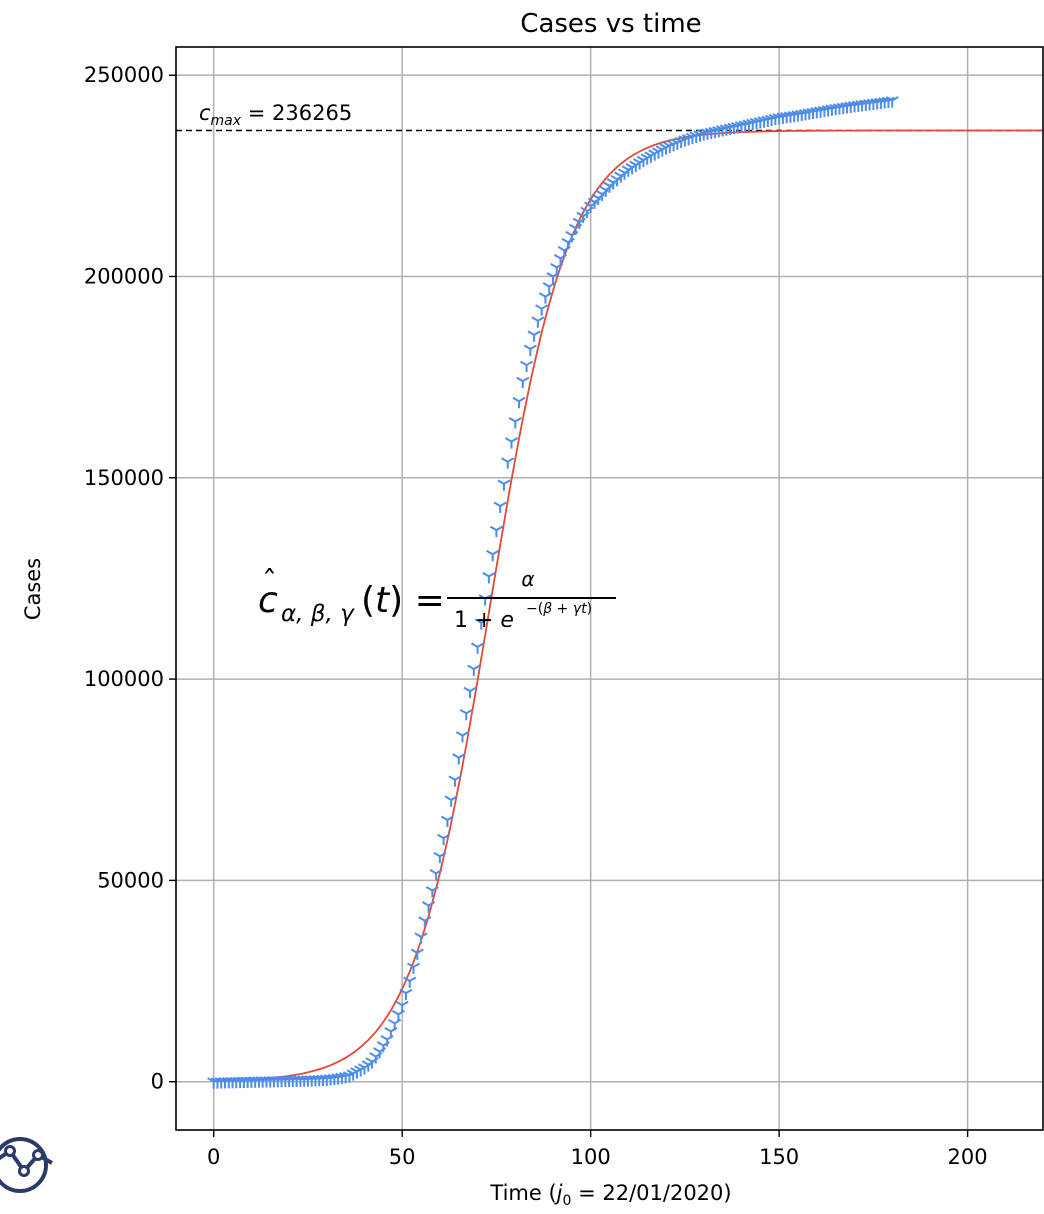 Image resolution: width=1044 pixels, height=1214 pixels. What do you see at coordinates (527, 579) in the screenshot?
I see `svg-text: α` at bounding box center [527, 579].